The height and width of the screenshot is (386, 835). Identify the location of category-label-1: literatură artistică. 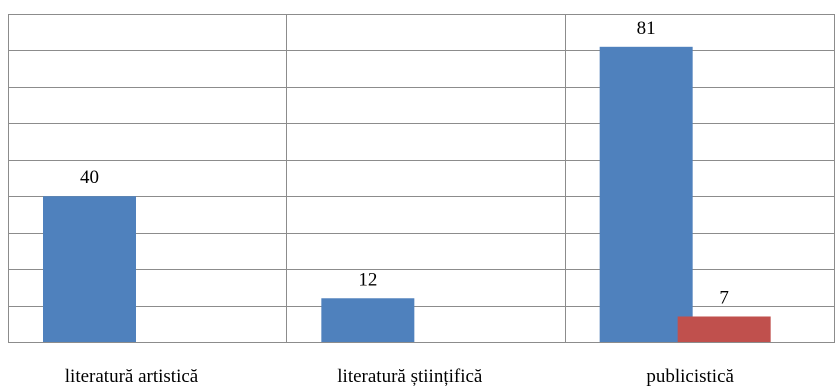
(132, 376).